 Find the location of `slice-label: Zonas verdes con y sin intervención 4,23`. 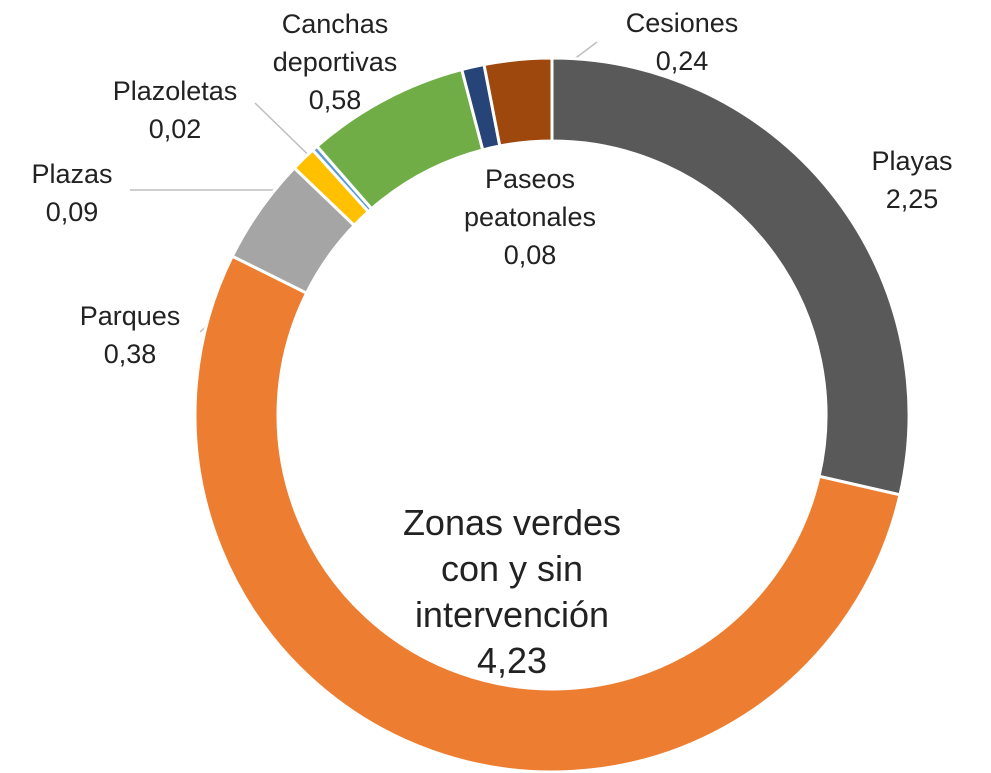

slice-label: Zonas verdes con y sin intervención 4,23 is located at coordinates (512, 592).